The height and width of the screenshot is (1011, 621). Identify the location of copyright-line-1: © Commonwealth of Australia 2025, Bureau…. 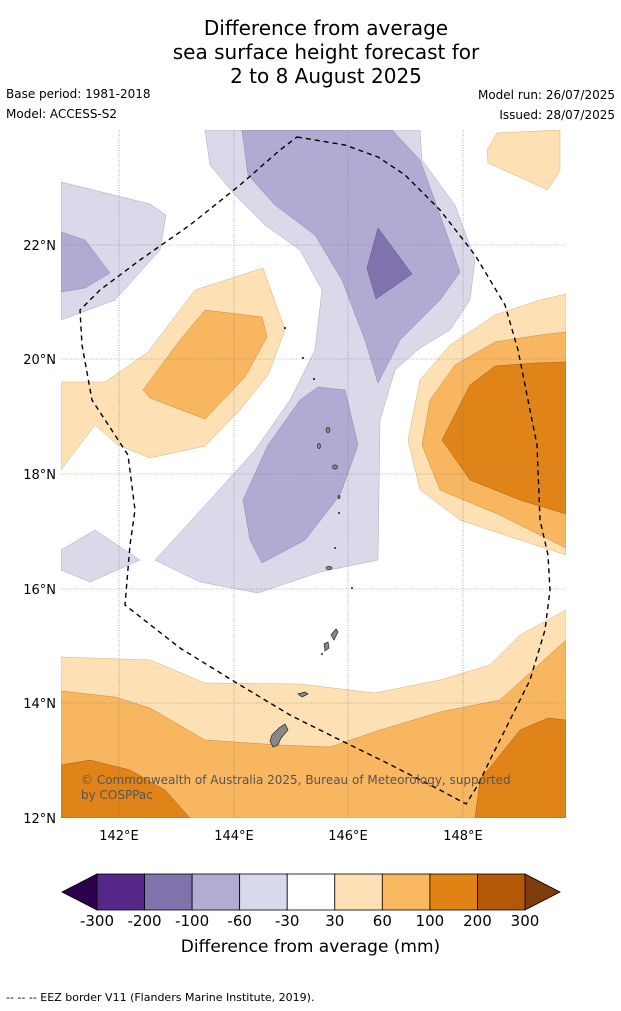
(296, 780).